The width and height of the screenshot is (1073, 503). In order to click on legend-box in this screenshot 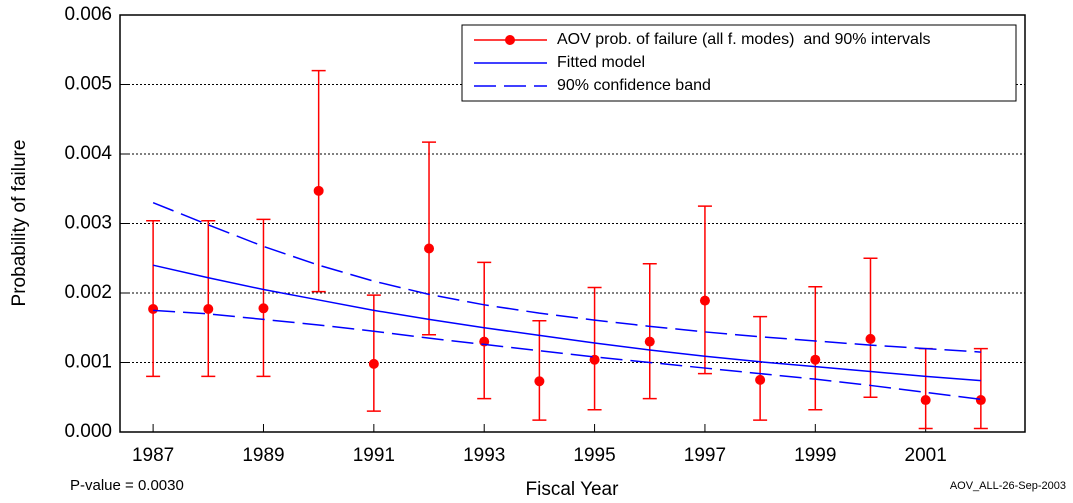, I will do `click(739, 63)`.